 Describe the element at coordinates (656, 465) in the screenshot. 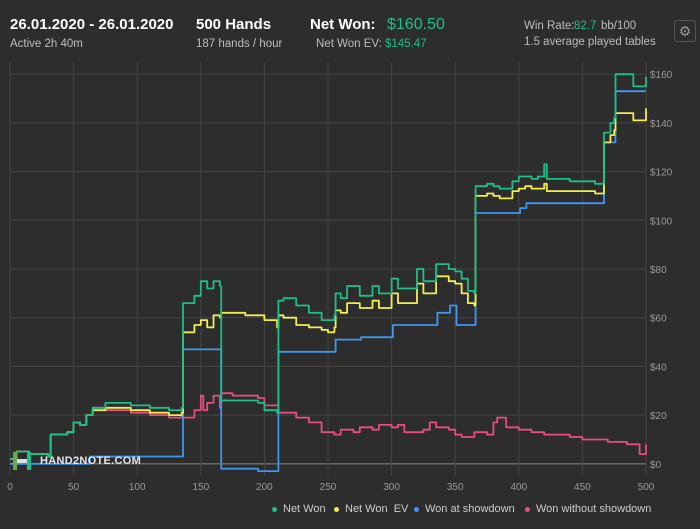

I see `y-tick-label: $0` at that location.